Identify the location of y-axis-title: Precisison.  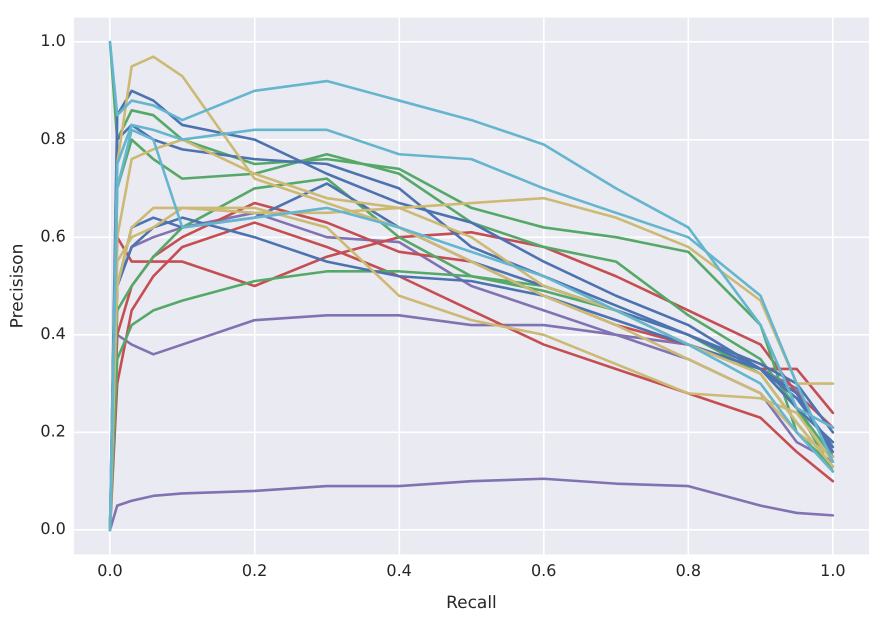
(18, 286).